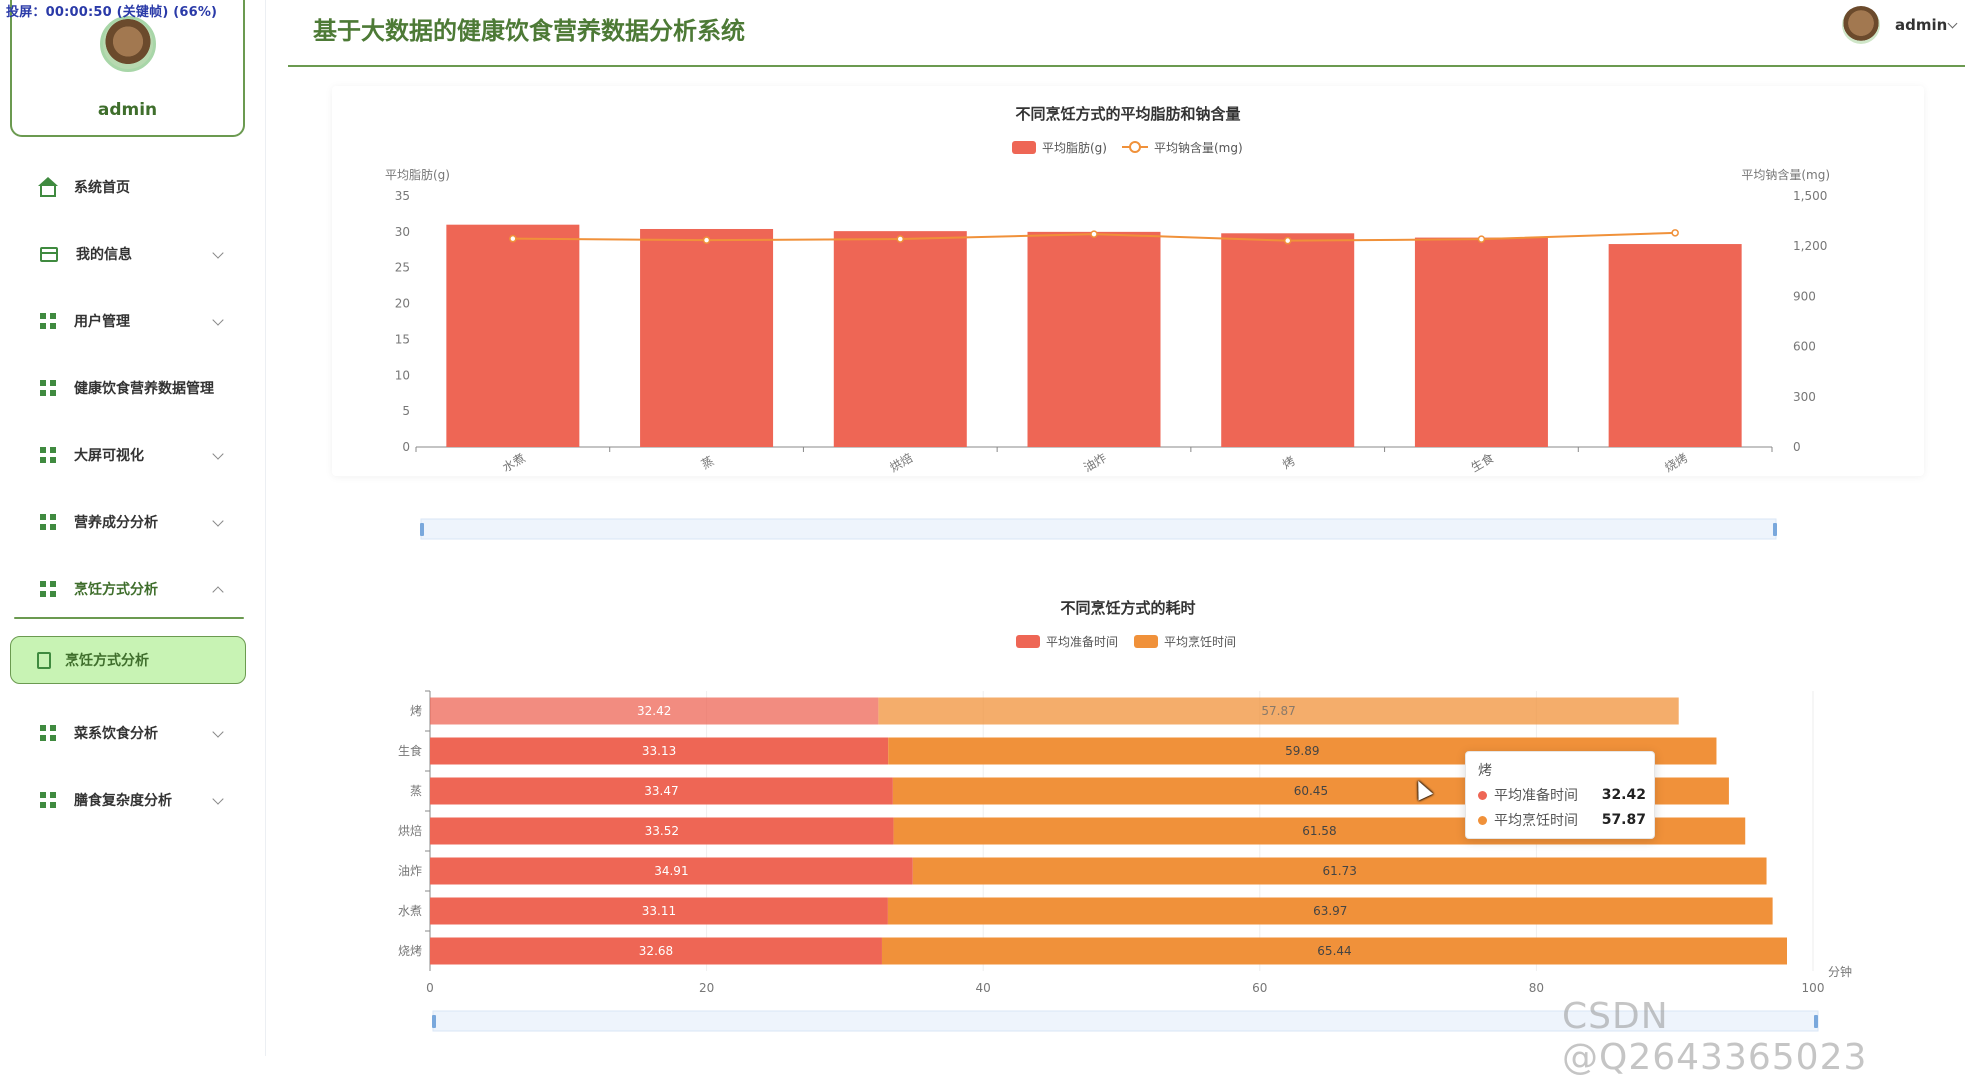 Image resolution: width=1965 pixels, height=1078 pixels. I want to click on y-tick-label: 蒸, so click(416, 791).